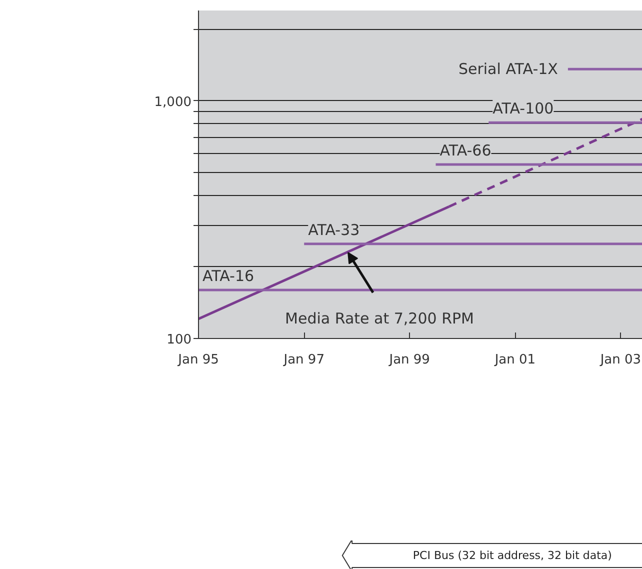 The image size is (642, 569). Describe the element at coordinates (409, 360) in the screenshot. I see `x-tick-label: Jan 99` at that location.